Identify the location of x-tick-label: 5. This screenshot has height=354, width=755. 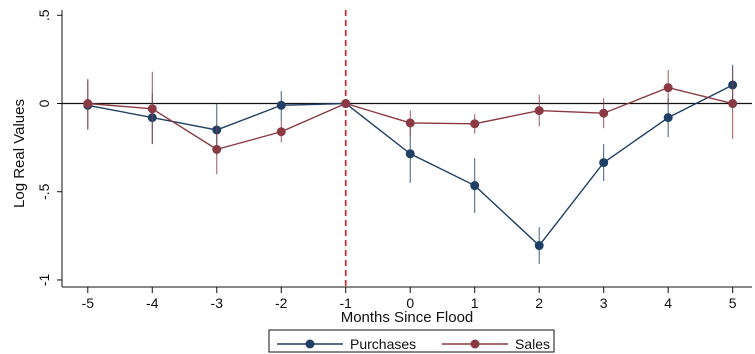
(733, 303).